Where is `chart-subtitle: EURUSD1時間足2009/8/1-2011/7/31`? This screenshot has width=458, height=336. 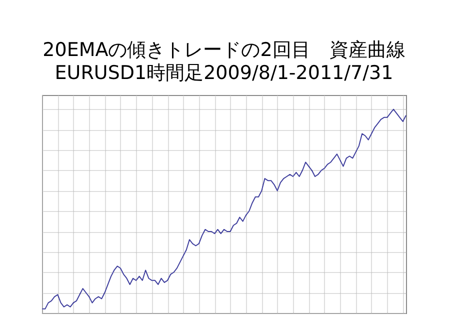 chart-subtitle: EURUSD1時間足2009/8/1-2011/7/31 is located at coordinates (224, 73).